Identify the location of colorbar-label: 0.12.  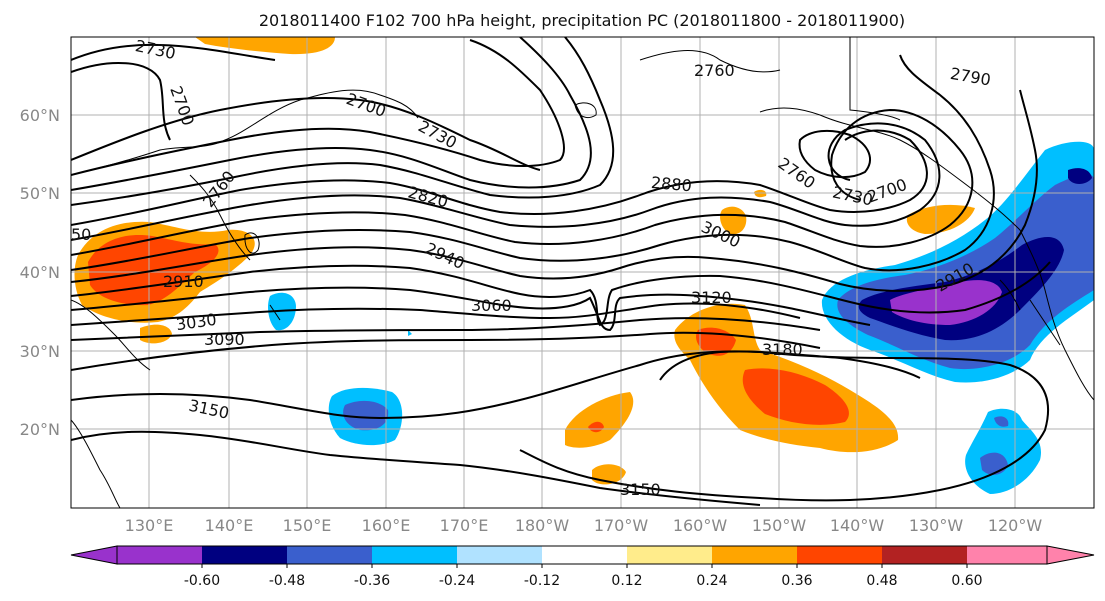
(626, 581).